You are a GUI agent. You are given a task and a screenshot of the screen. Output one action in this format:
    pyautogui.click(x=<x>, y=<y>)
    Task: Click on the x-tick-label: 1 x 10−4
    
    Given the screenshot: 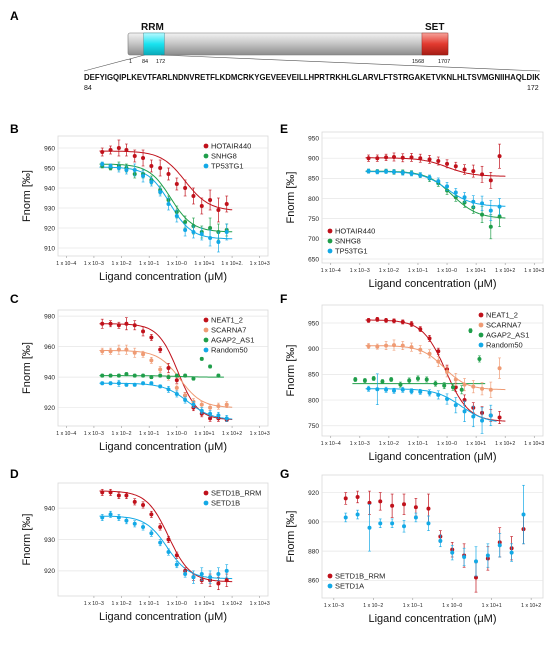 What is the action you would take?
    pyautogui.click(x=331, y=271)
    